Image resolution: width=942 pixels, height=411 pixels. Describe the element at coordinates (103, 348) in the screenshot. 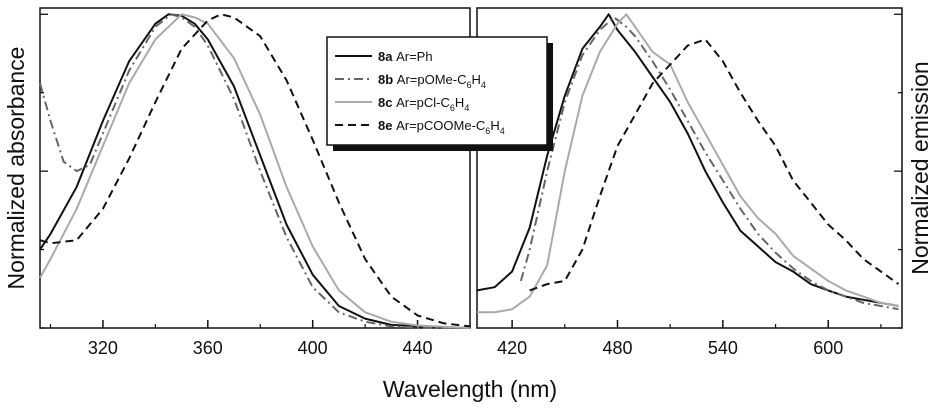

I see `absorbance-x-tick-label: 320` at that location.